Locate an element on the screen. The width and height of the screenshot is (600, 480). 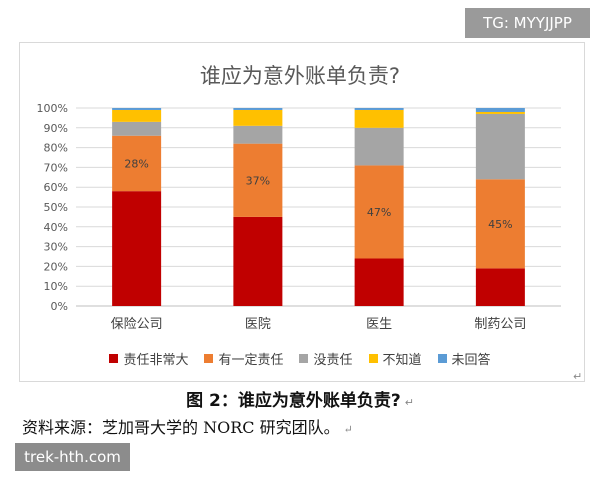
source-note: 资料来源：芝加哥大学的 NORC 研究团队。 ↵ is located at coordinates (187, 426).